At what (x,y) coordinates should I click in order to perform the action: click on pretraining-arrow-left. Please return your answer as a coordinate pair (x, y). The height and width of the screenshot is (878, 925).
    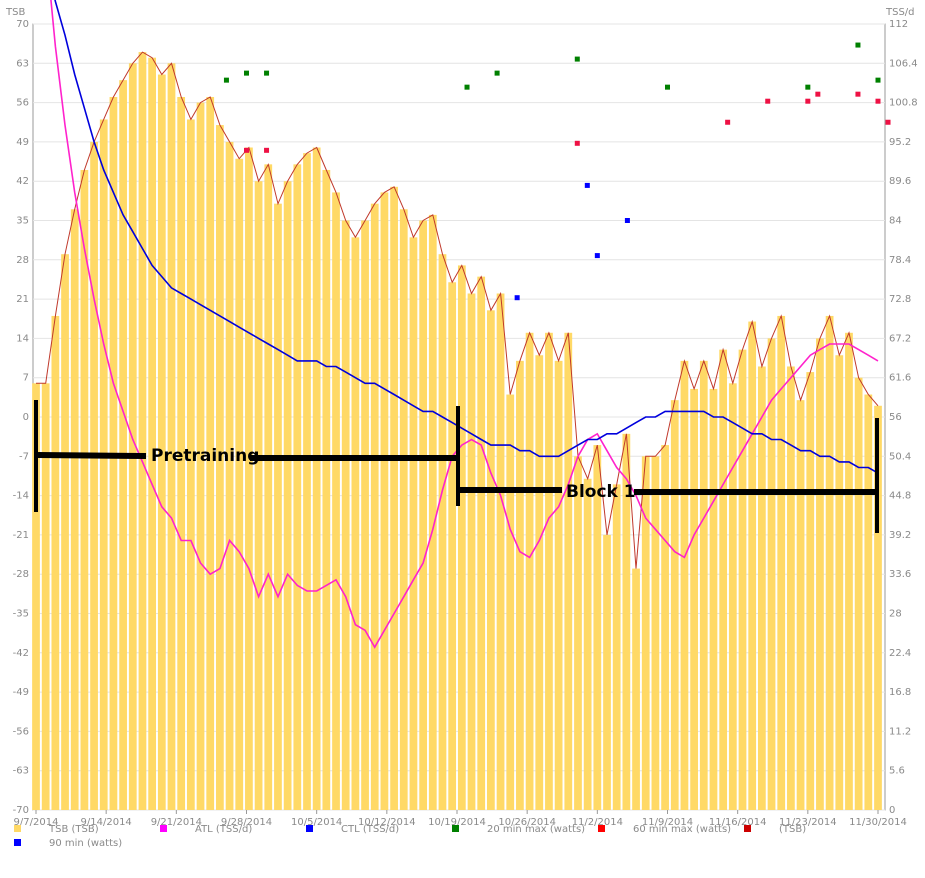
    Looking at the image, I should click on (92, 455).